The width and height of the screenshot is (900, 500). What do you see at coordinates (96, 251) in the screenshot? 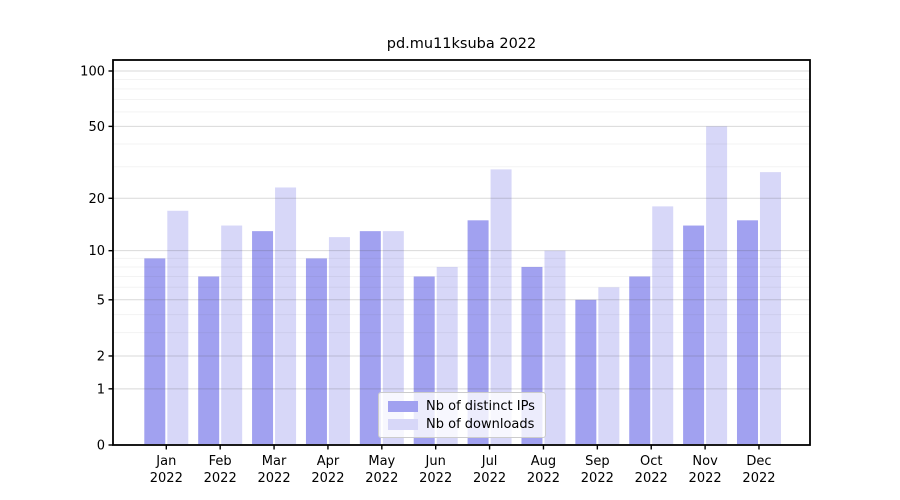
I see `y-tick-label: 10` at bounding box center [96, 251].